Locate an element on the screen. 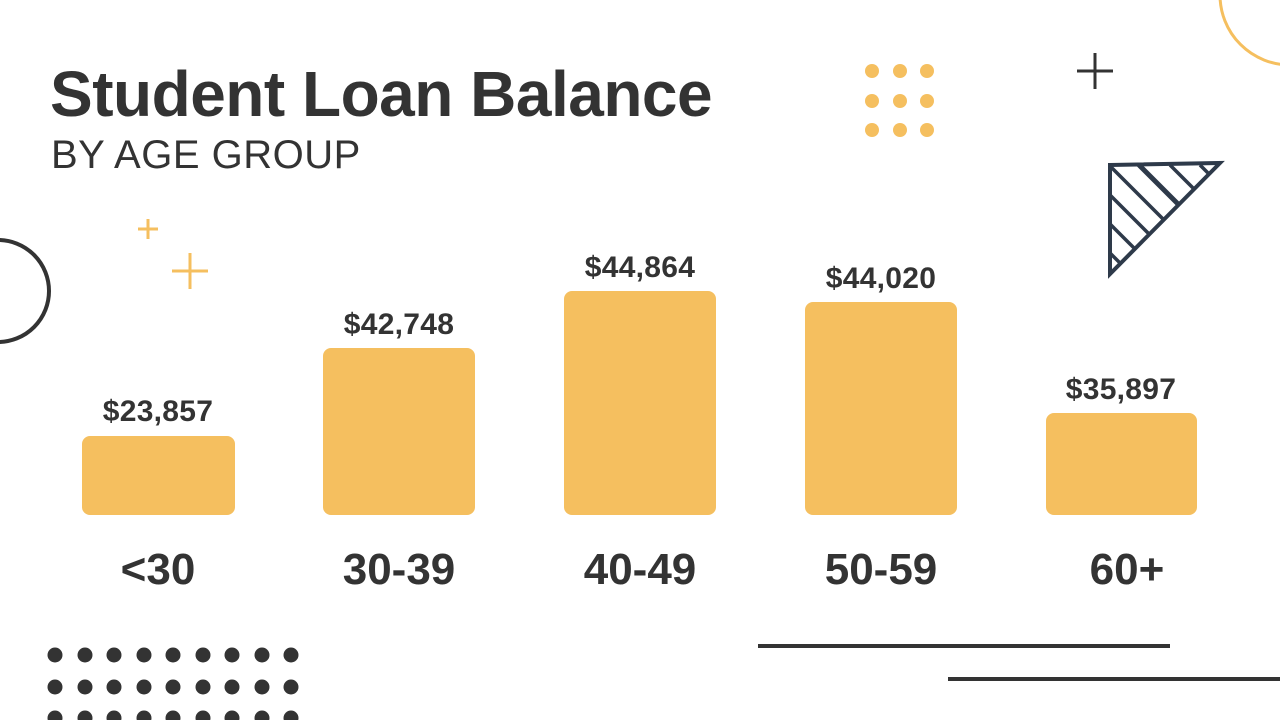 This screenshot has height=720, width=1280. decorative-circle-dark is located at coordinates (25, 291).